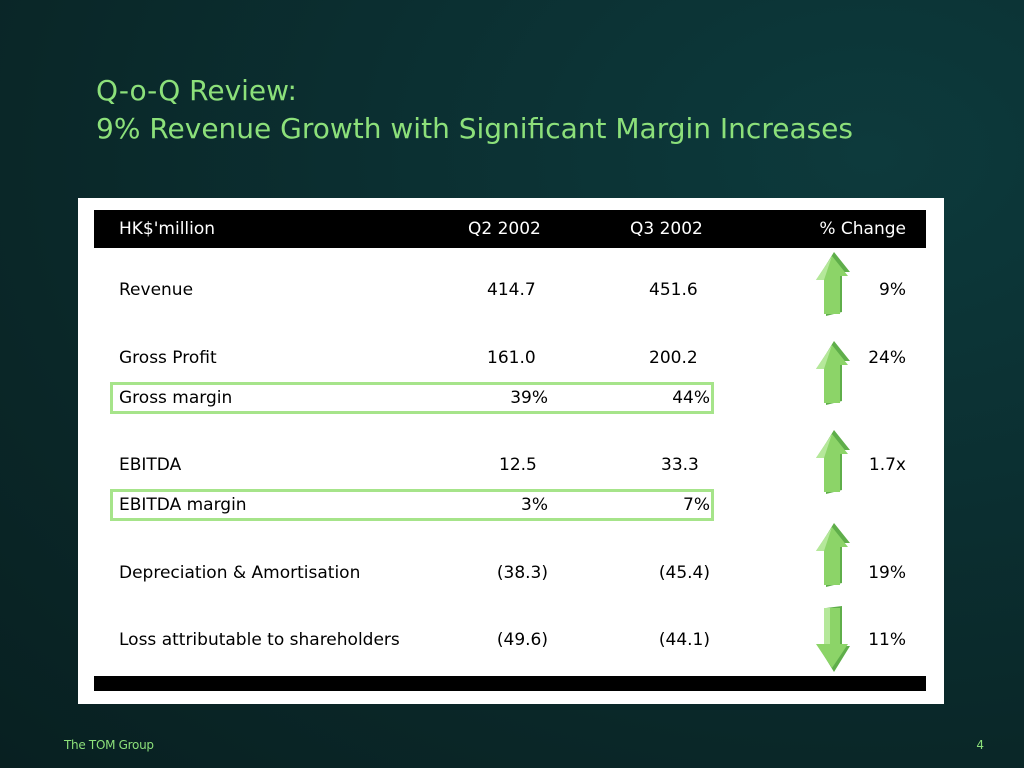 The image size is (1024, 768). What do you see at coordinates (534, 505) in the screenshot?
I see `row-q2: 3%` at bounding box center [534, 505].